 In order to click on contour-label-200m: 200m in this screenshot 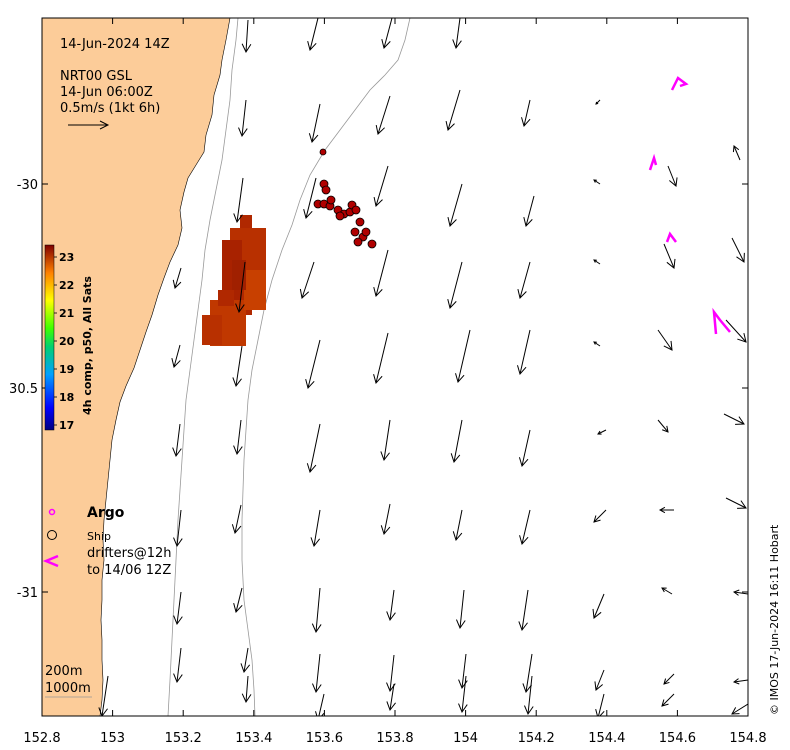, I will do `click(63, 671)`.